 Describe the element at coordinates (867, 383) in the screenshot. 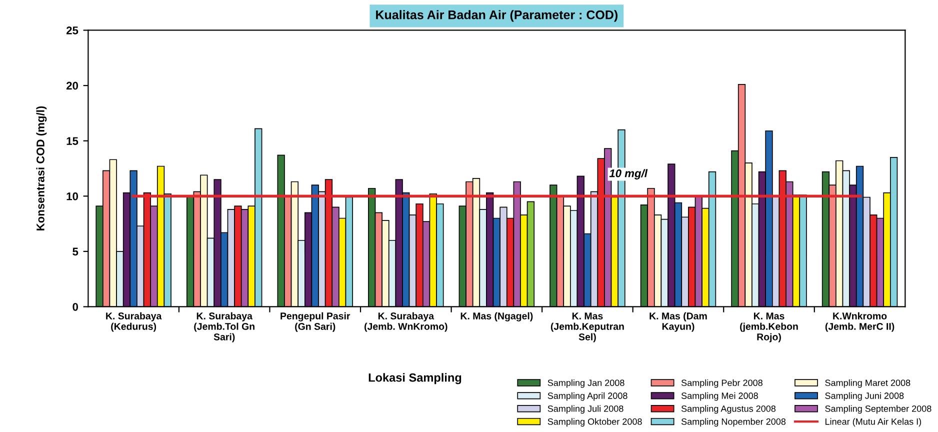

I see `legend-label: Sampling Maret 2008` at that location.